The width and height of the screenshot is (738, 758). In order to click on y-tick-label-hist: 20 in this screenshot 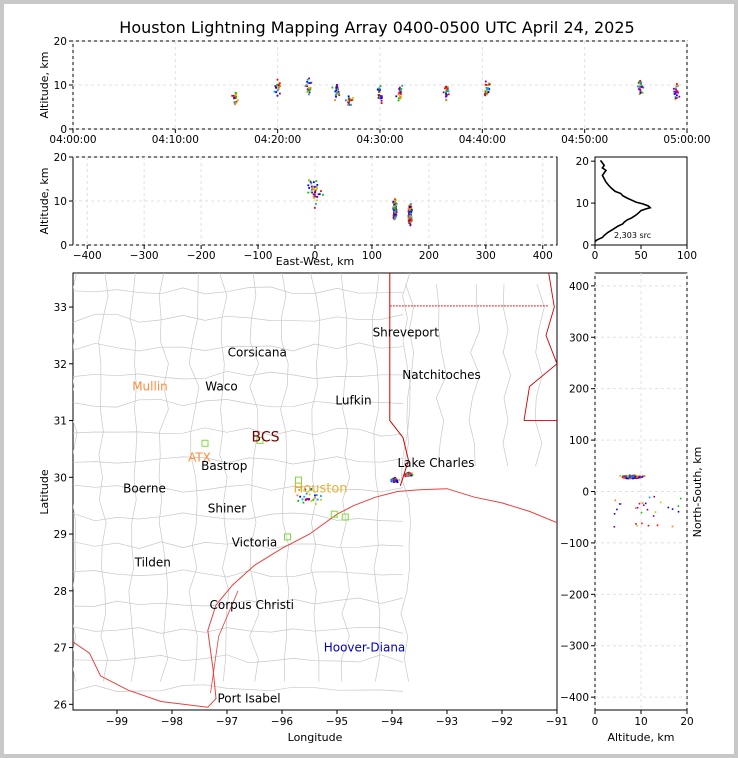, I will do `click(582, 162)`.